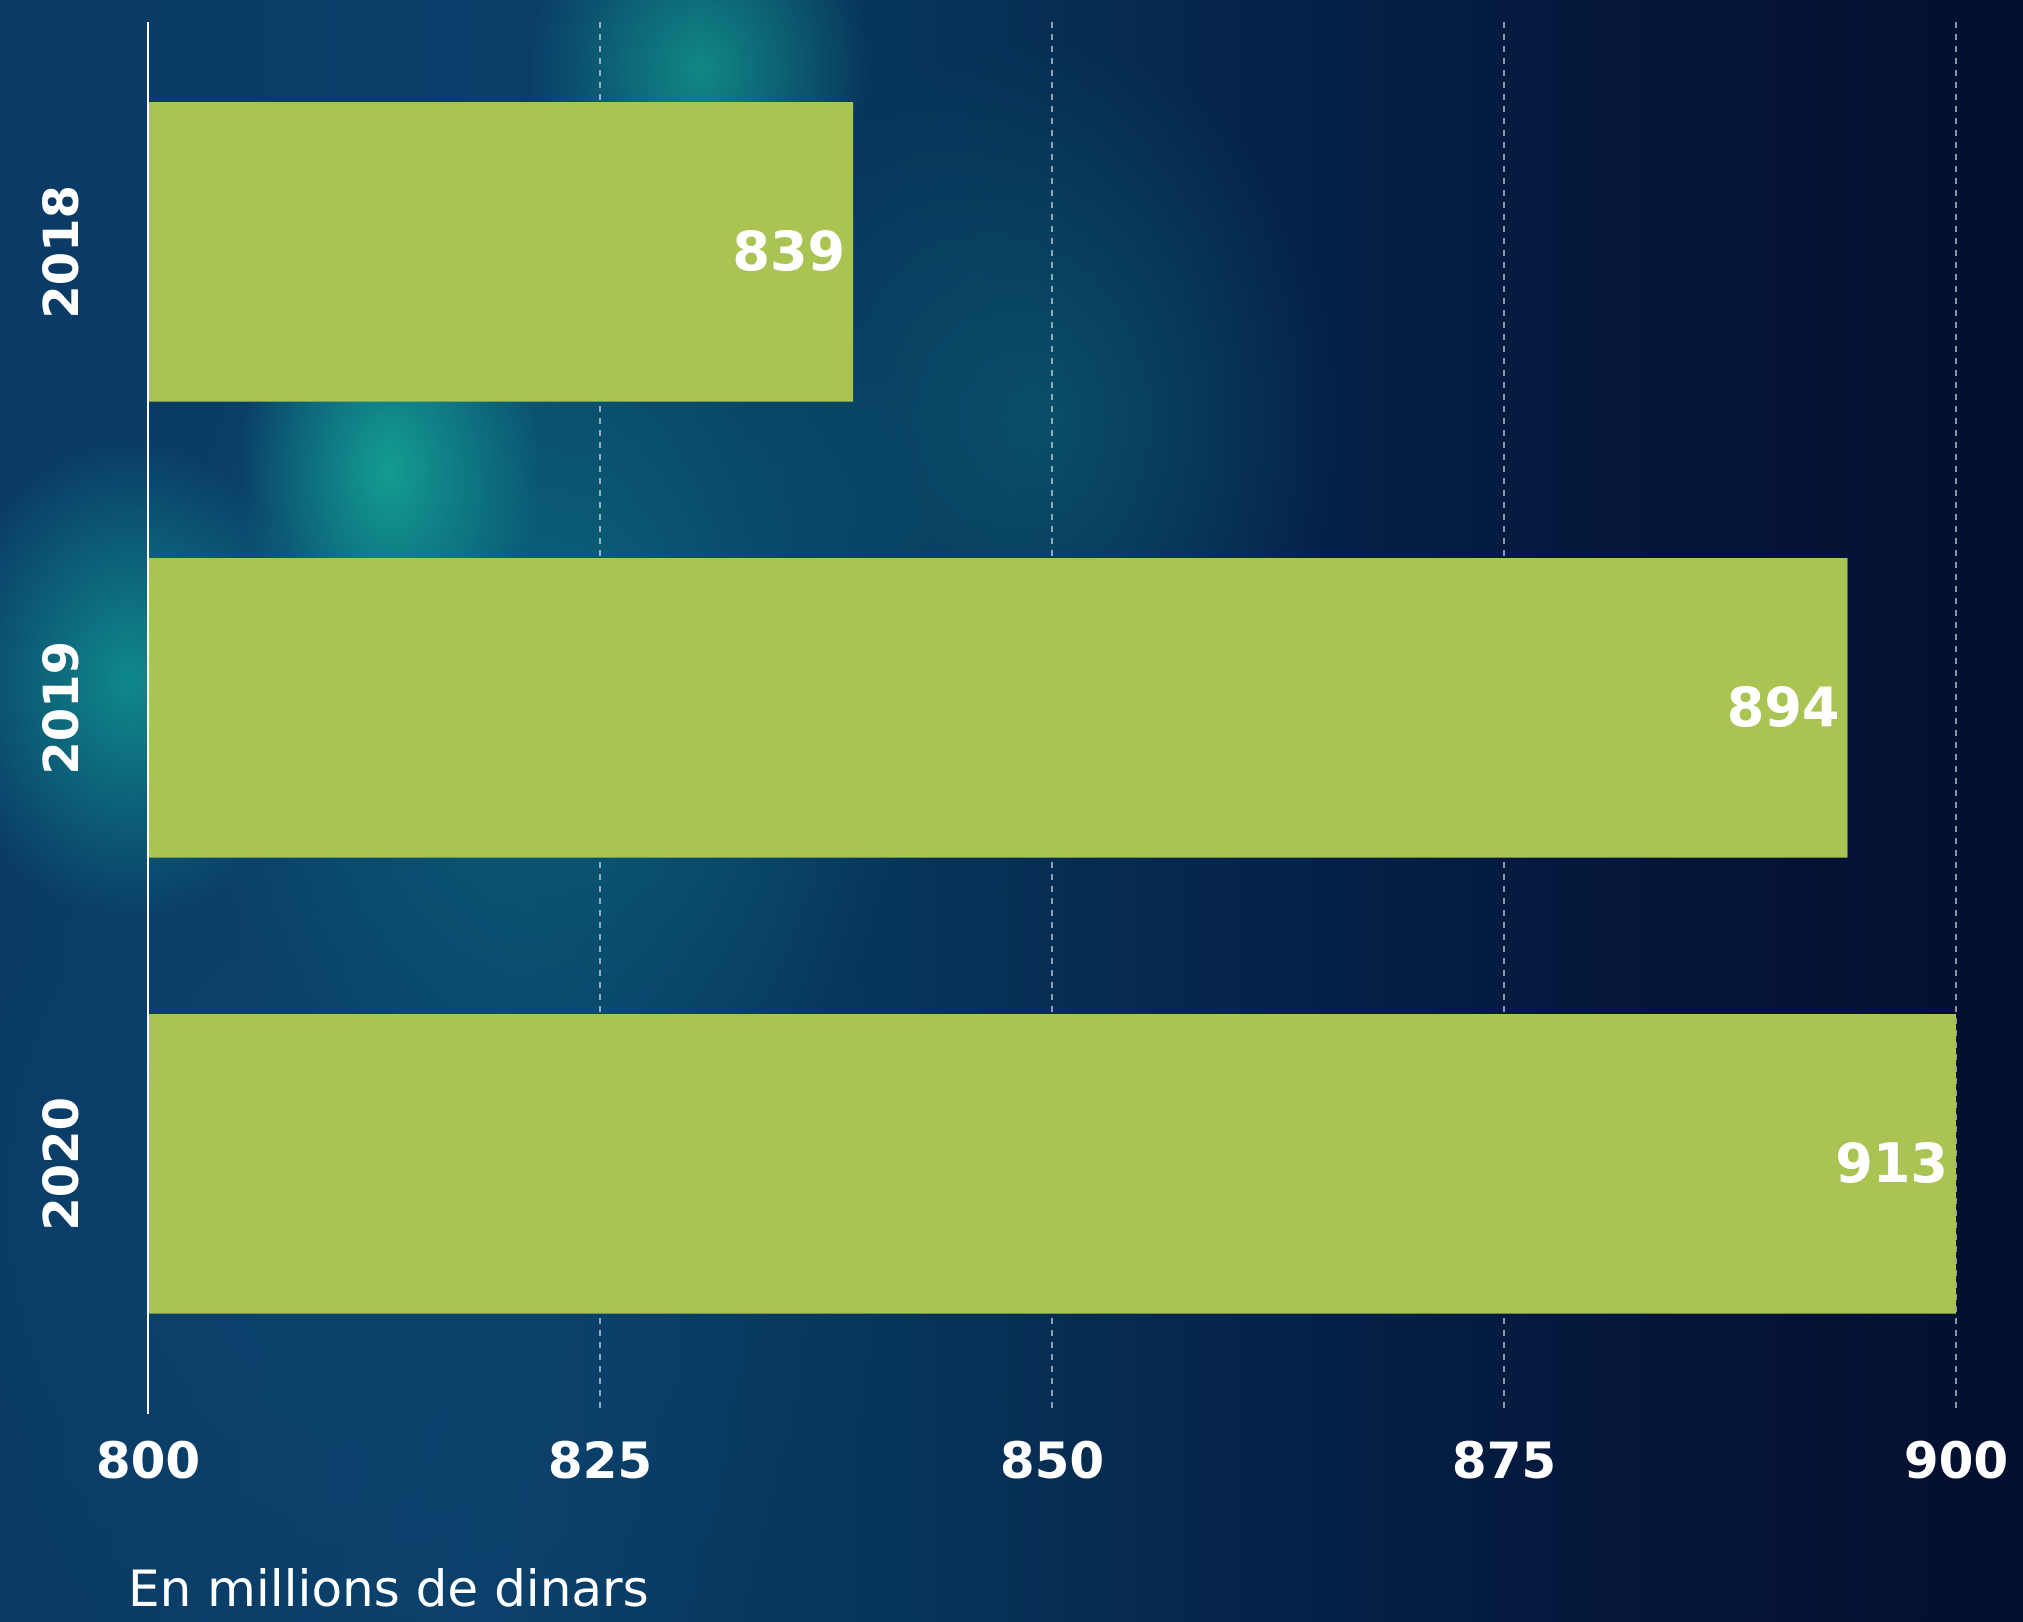 The width and height of the screenshot is (2023, 1622). What do you see at coordinates (62, 252) in the screenshot?
I see `category-label-2018: 2018` at bounding box center [62, 252].